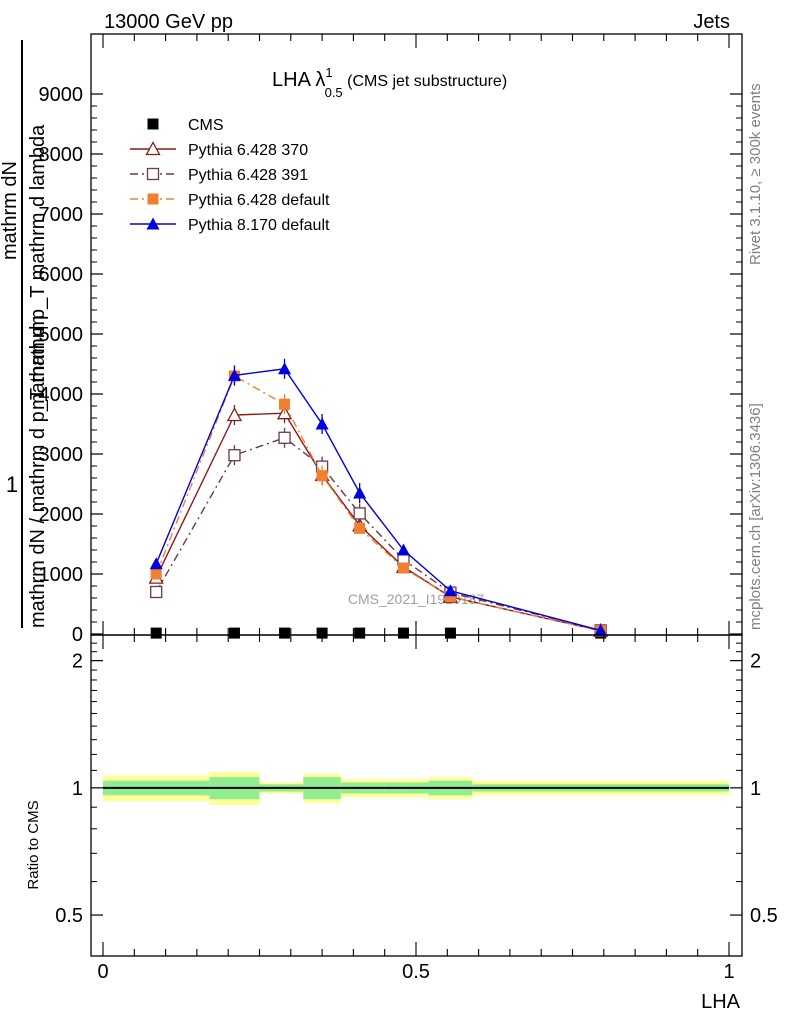 The height and width of the screenshot is (1024, 786). Describe the element at coordinates (711, 22) in the screenshot. I see `header-process-label: Jets` at that location.